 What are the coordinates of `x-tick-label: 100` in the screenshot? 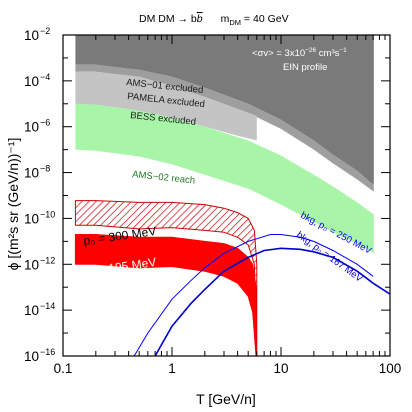 It's located at (390, 368).